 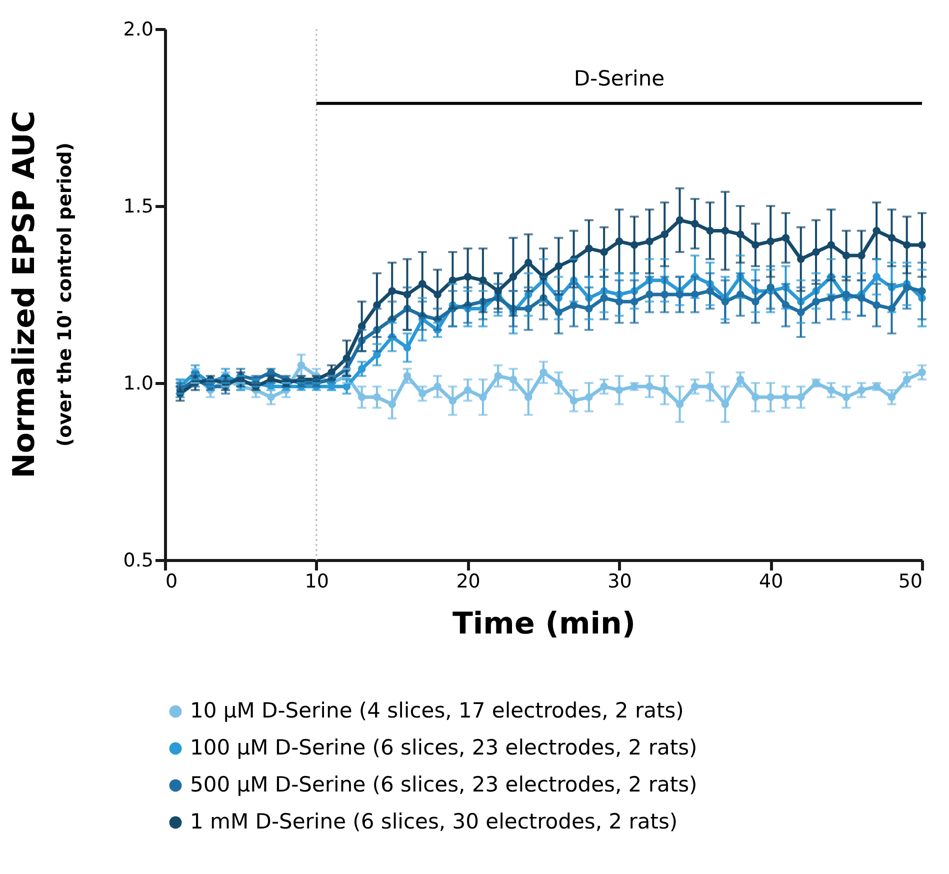 What do you see at coordinates (771, 581) in the screenshot?
I see `x-tick-label: 40` at bounding box center [771, 581].